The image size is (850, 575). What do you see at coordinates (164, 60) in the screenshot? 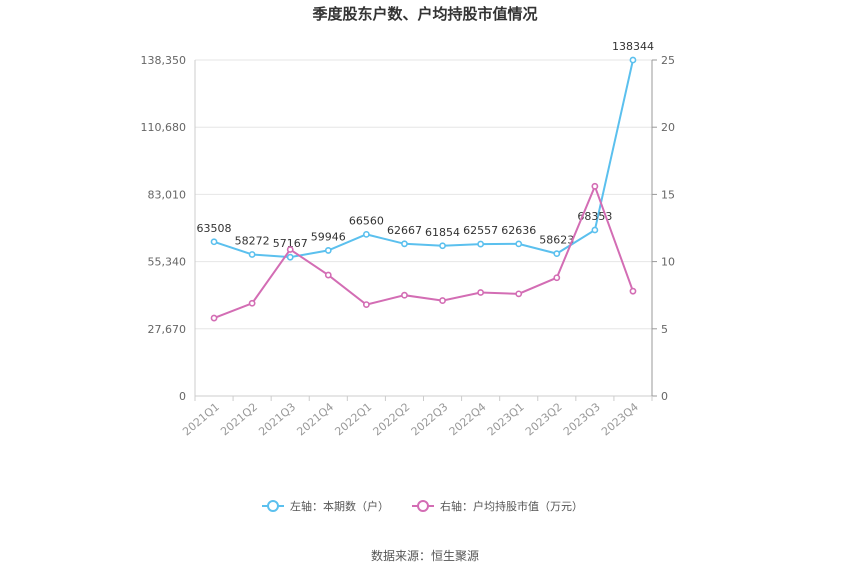
I see `y-left-tick-label: 138,350` at bounding box center [164, 60].